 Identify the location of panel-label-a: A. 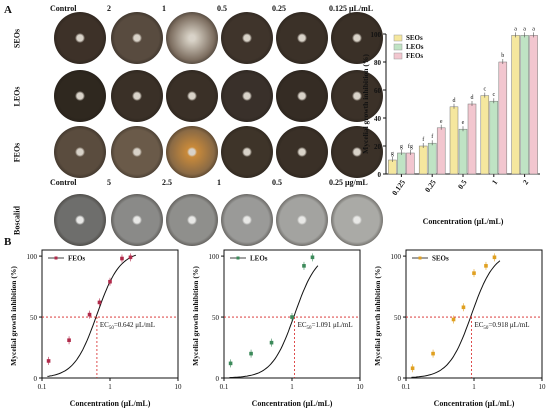
(8, 10).